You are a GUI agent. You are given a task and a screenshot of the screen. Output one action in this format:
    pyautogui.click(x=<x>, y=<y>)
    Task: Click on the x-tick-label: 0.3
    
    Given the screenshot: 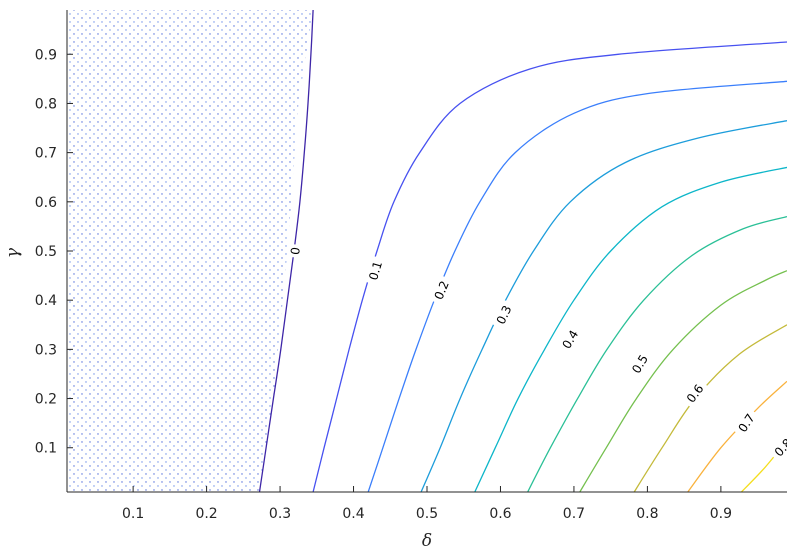 What is the action you would take?
    pyautogui.click(x=280, y=514)
    